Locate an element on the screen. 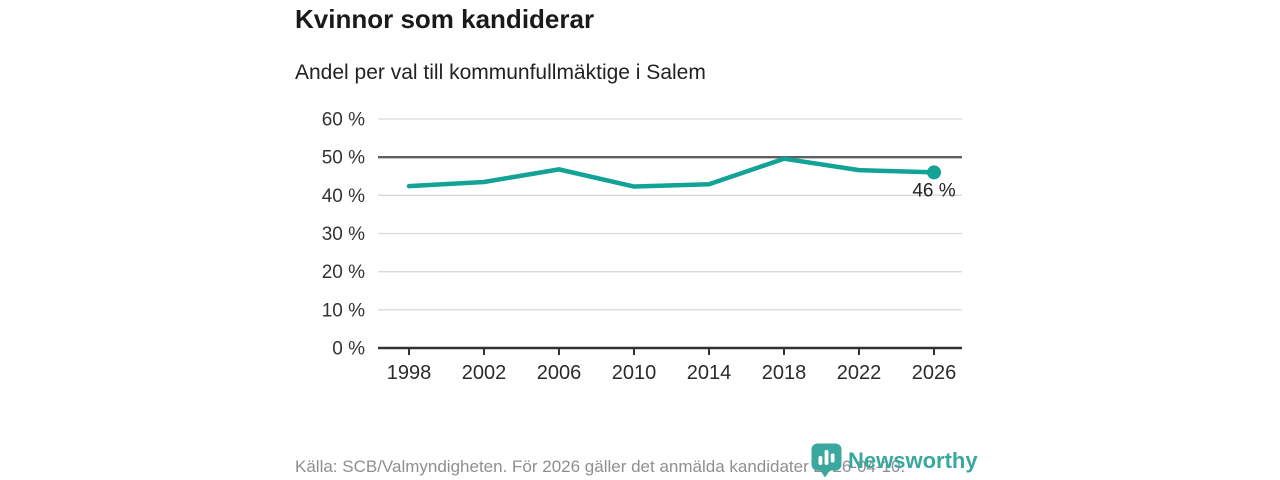  brand-name: Newsworthy is located at coordinates (913, 460).